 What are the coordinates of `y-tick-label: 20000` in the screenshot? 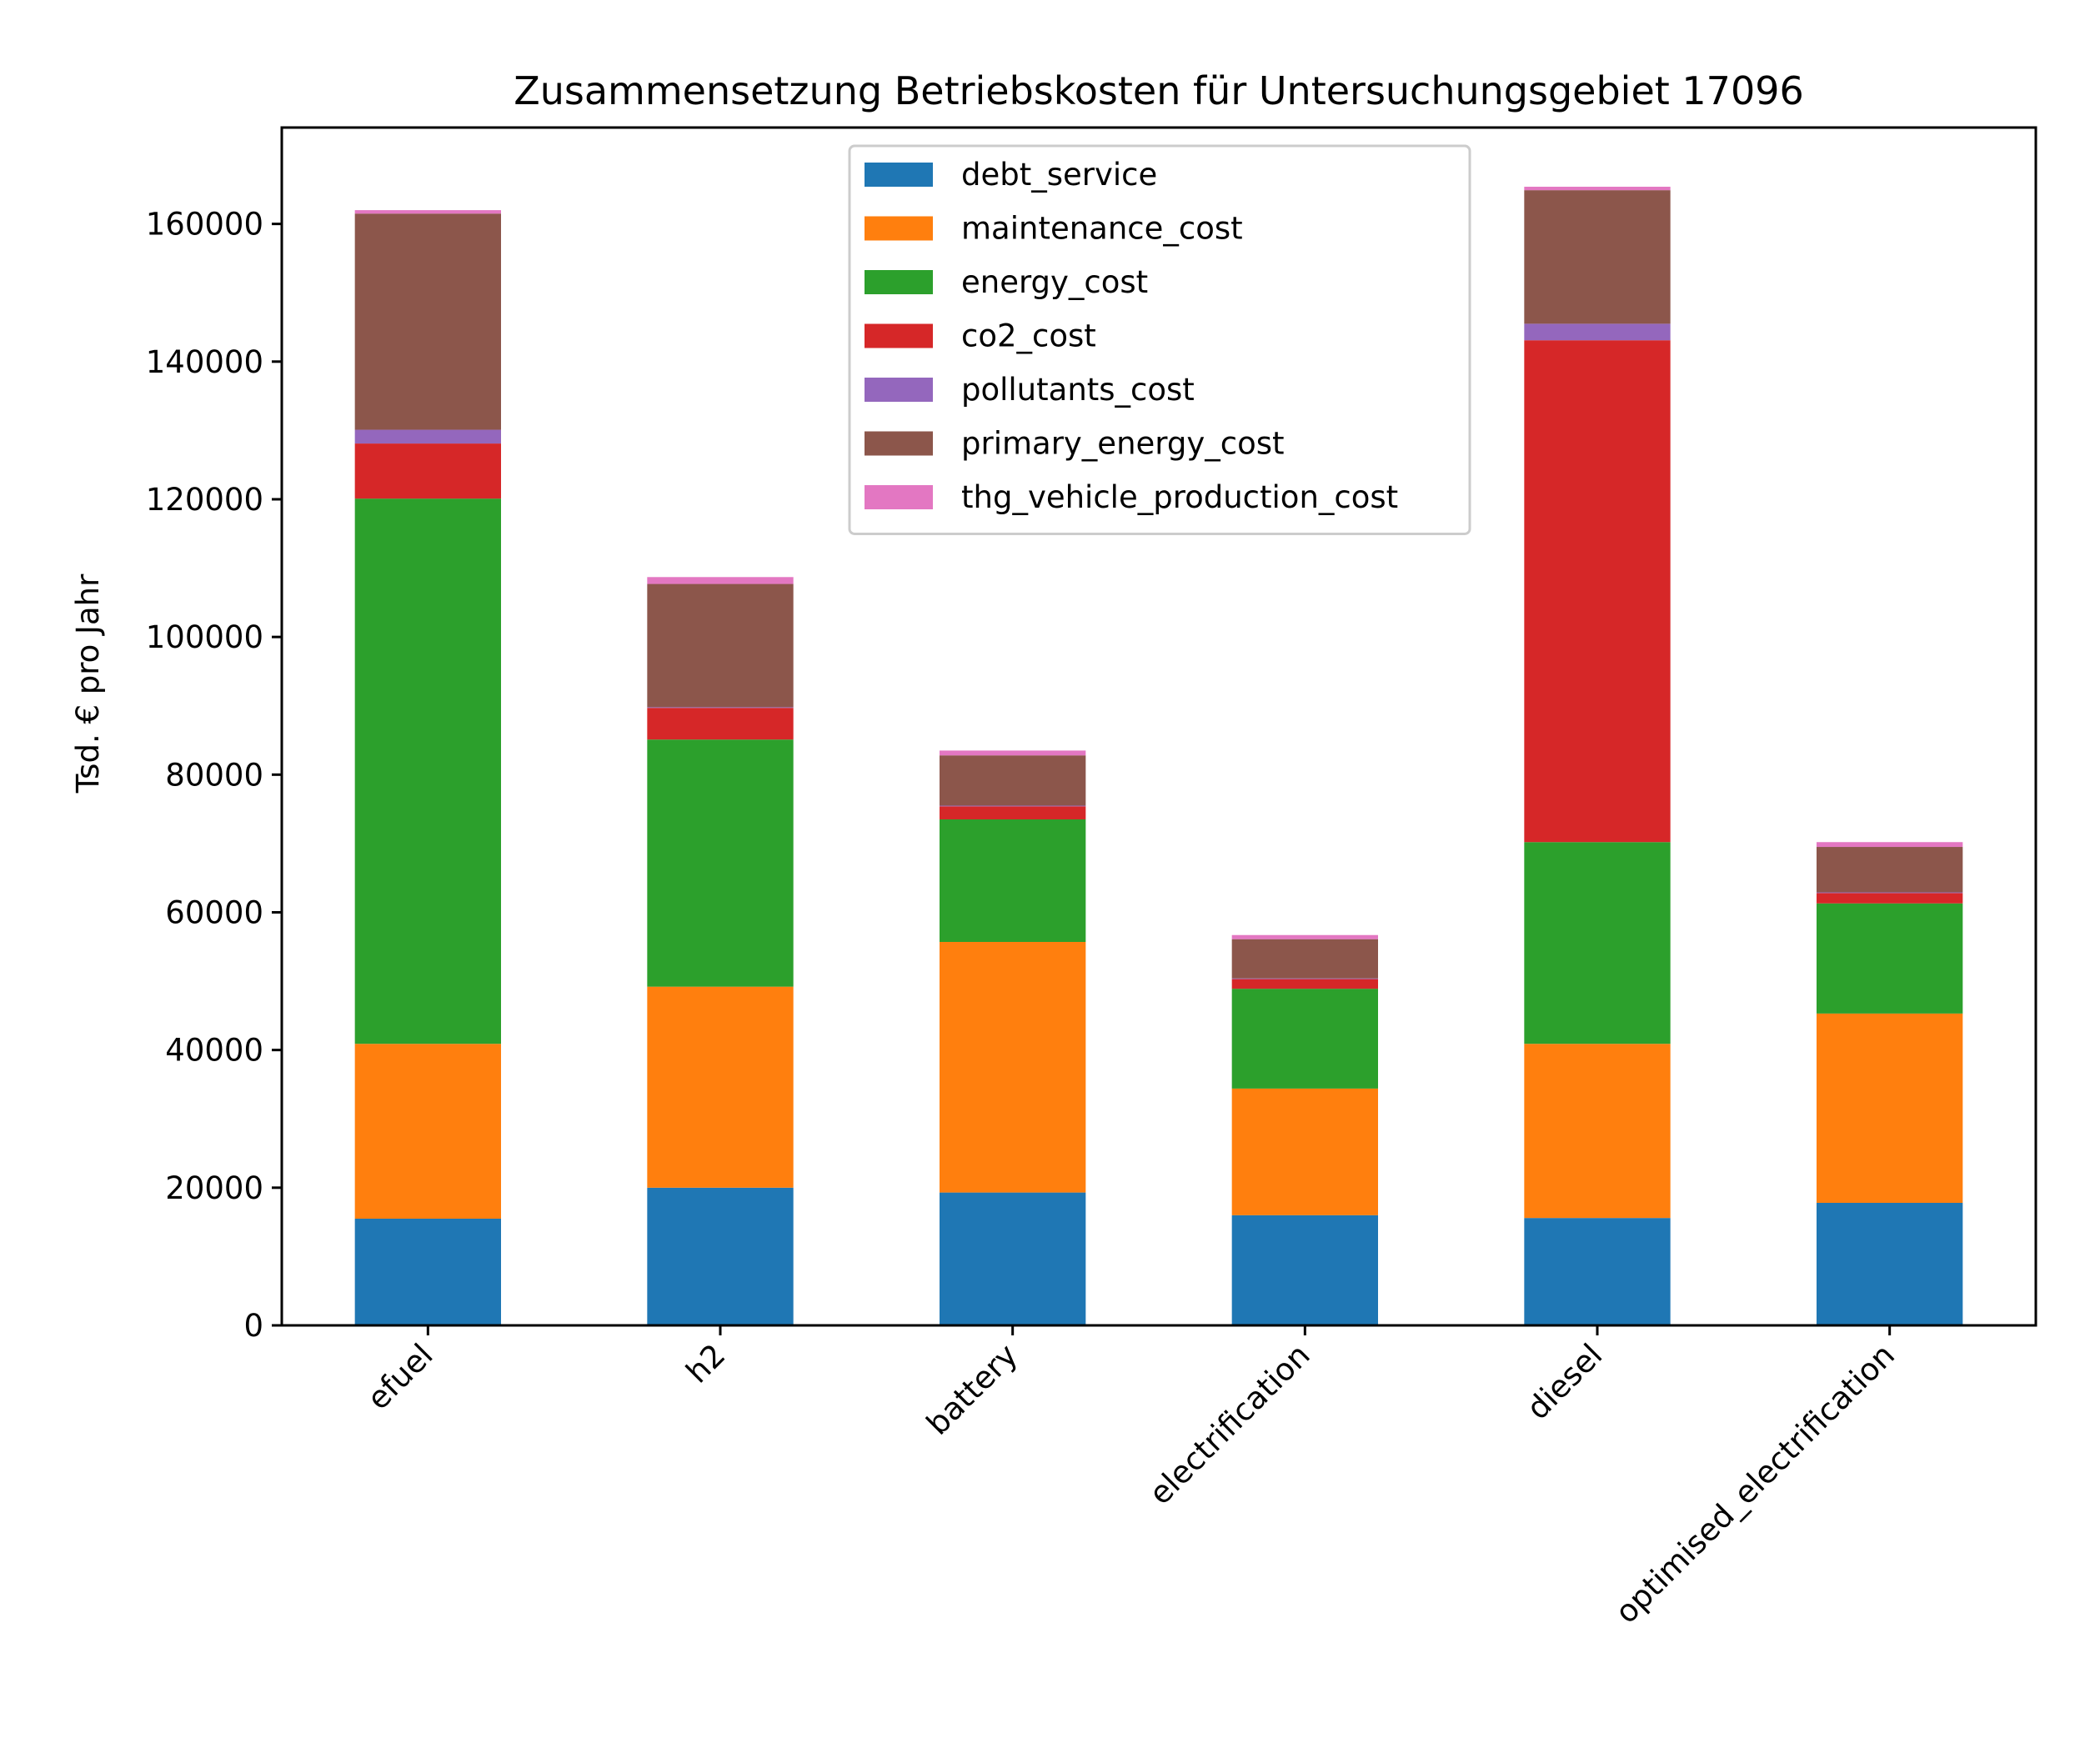 It's located at (214, 1188).